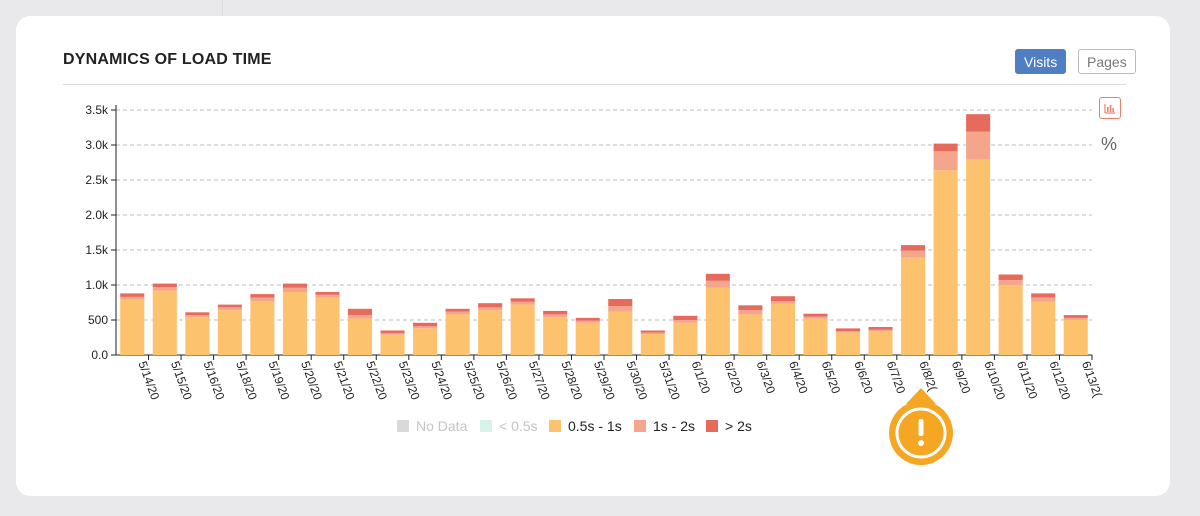 This screenshot has height=516, width=1200. What do you see at coordinates (99, 355) in the screenshot?
I see `y-tick-label: 0.0` at bounding box center [99, 355].